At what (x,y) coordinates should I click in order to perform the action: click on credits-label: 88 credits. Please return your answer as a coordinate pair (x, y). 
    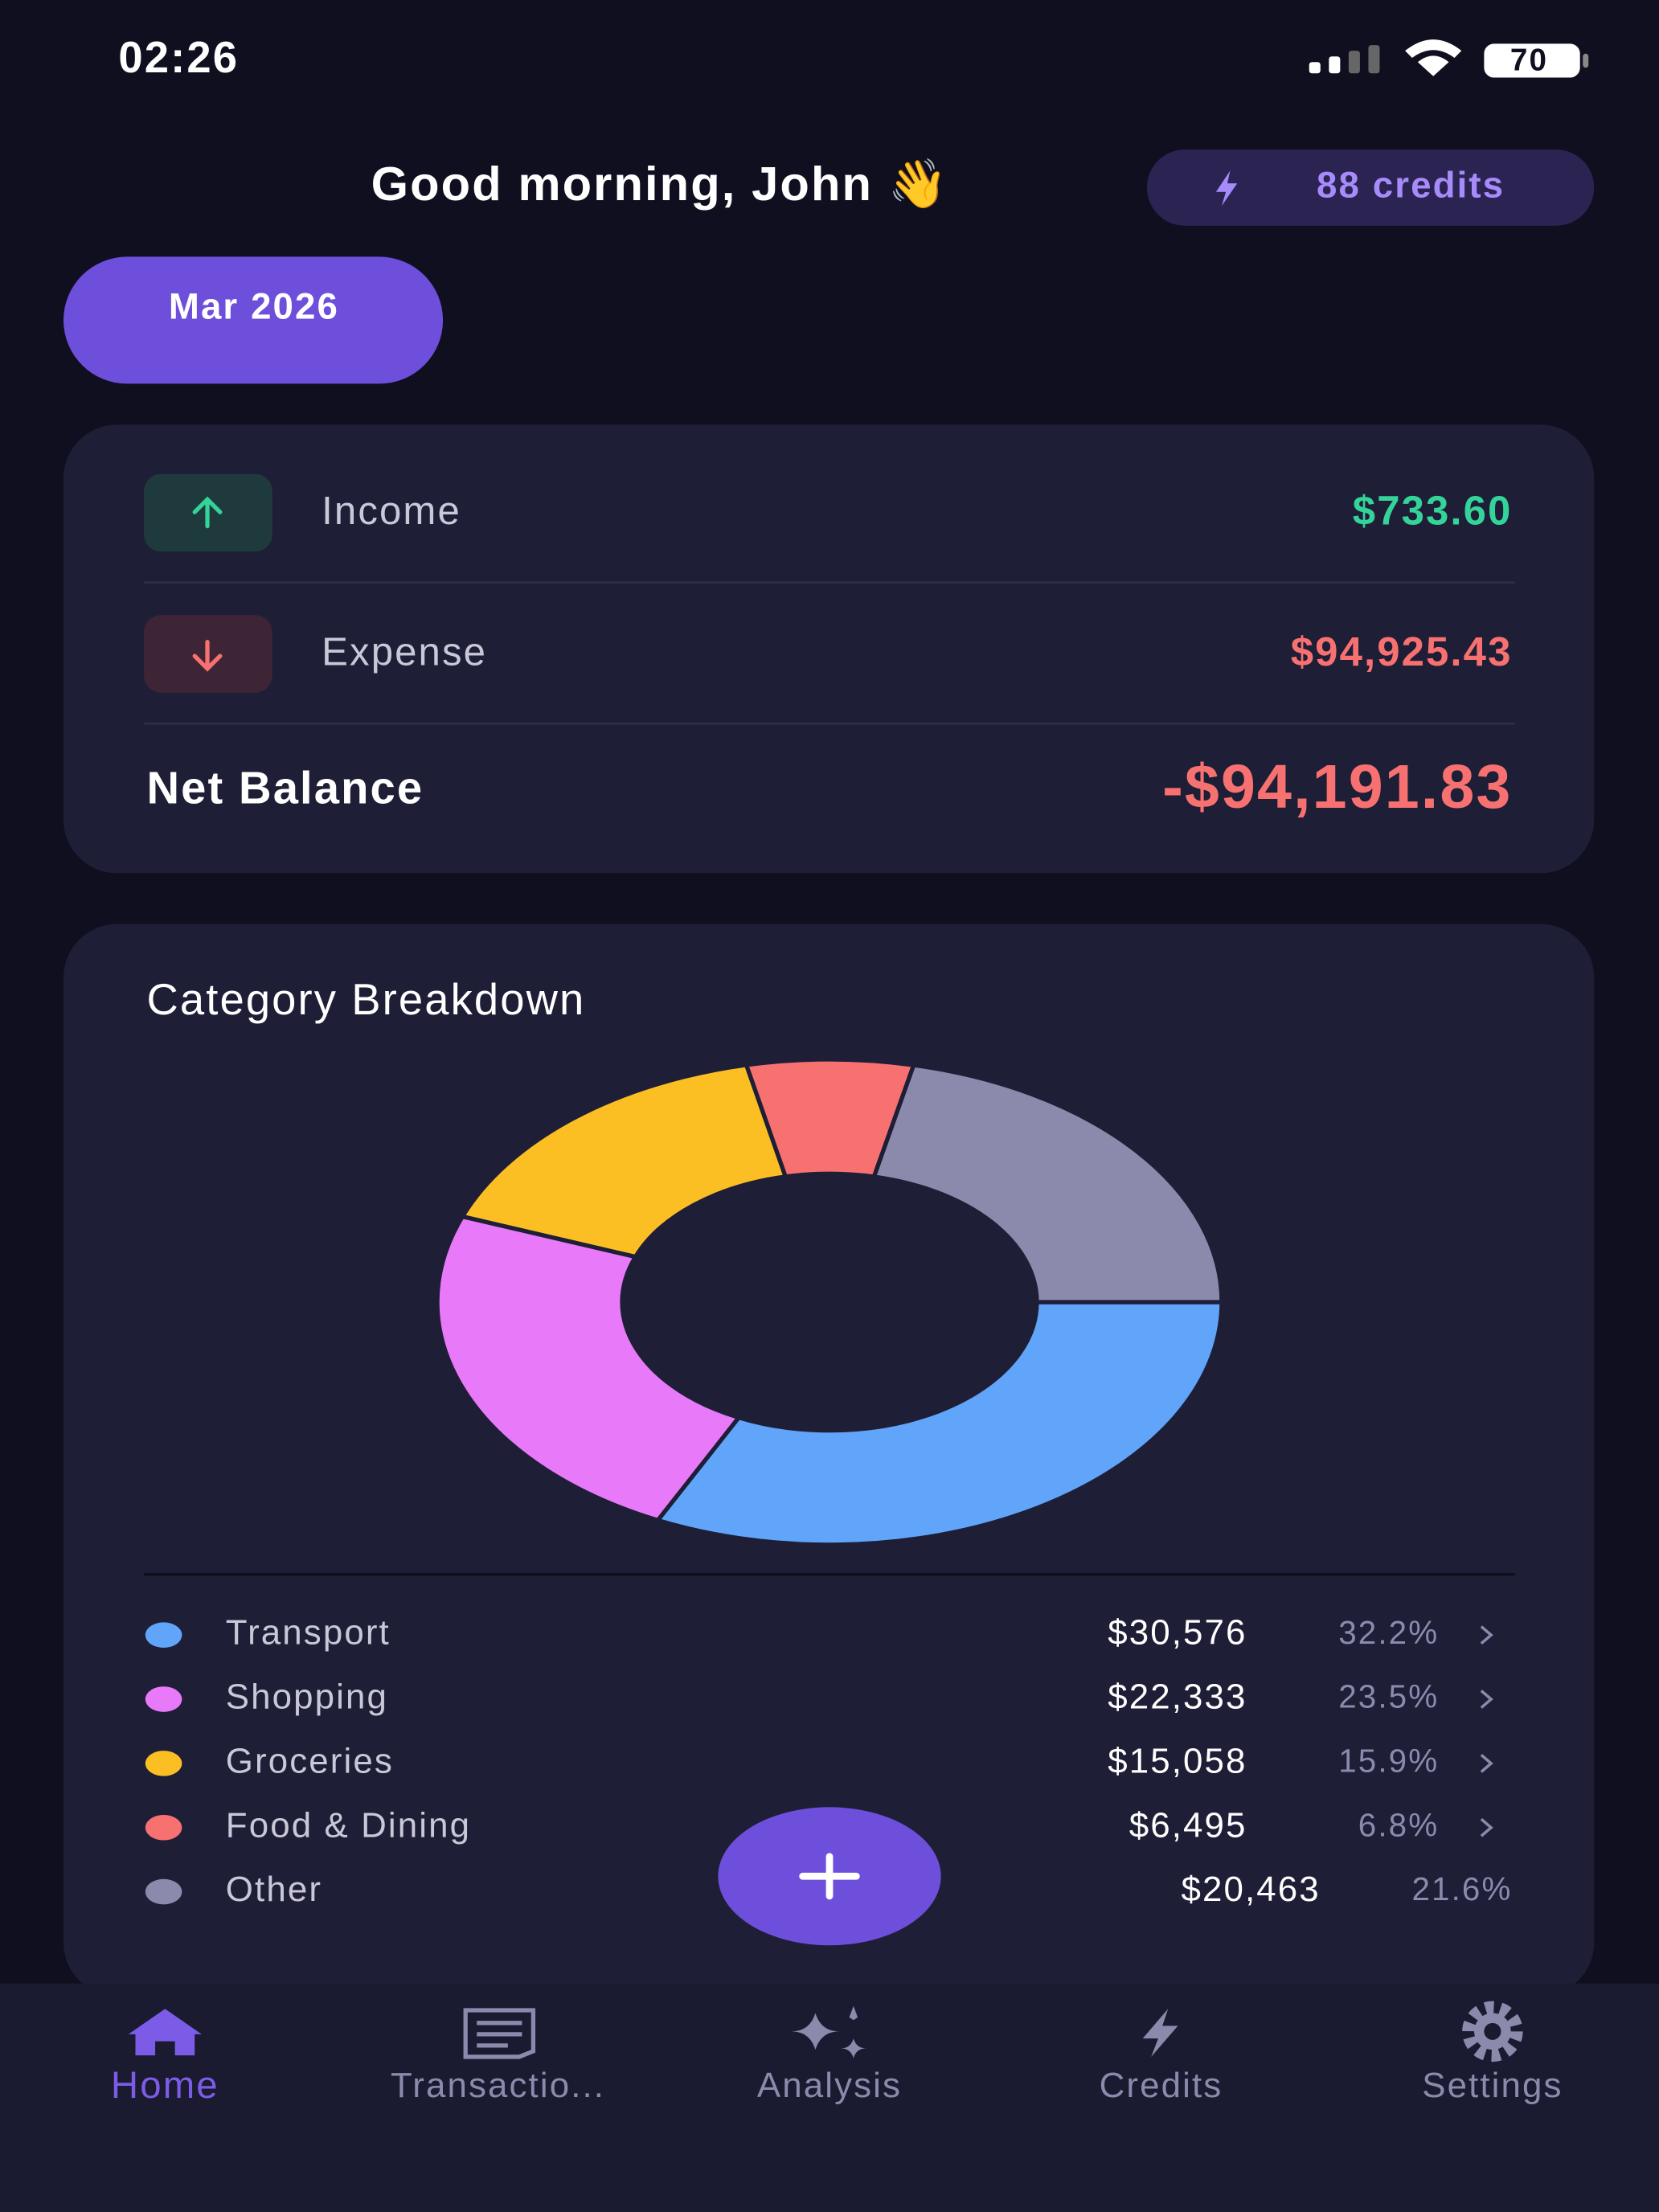
    Looking at the image, I should click on (1411, 184).